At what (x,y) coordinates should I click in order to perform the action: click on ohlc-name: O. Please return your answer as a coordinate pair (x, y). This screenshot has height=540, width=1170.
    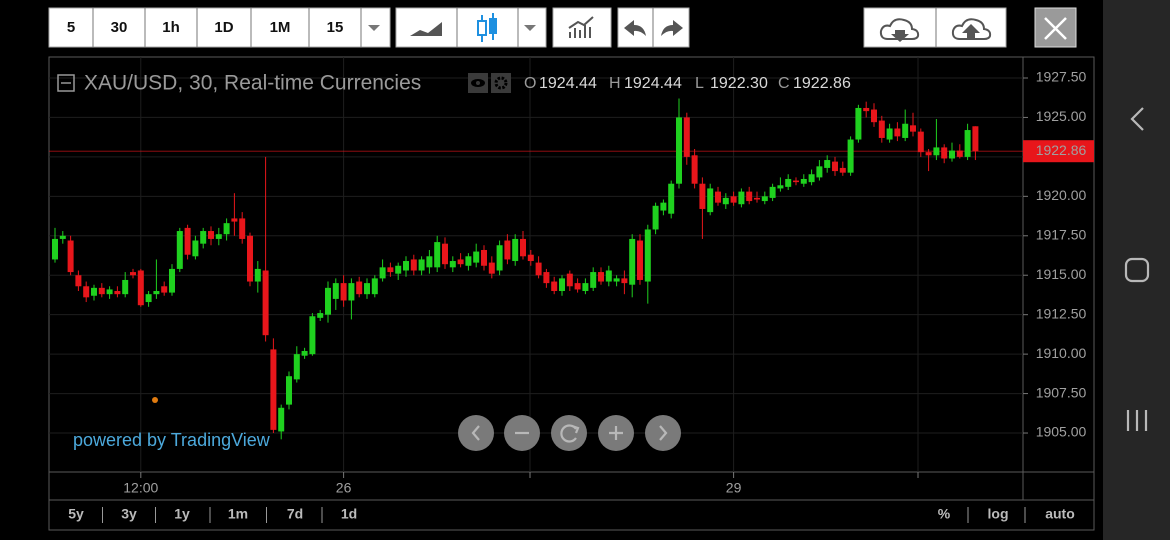
    Looking at the image, I should click on (530, 83).